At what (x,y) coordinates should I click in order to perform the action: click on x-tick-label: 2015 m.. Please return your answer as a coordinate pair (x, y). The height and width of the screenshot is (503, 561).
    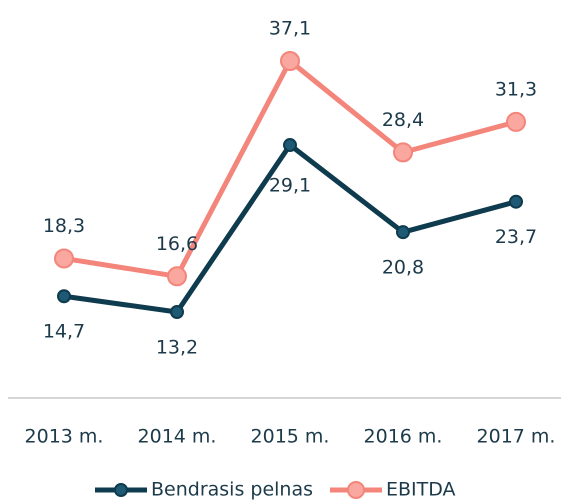
    Looking at the image, I should click on (290, 437).